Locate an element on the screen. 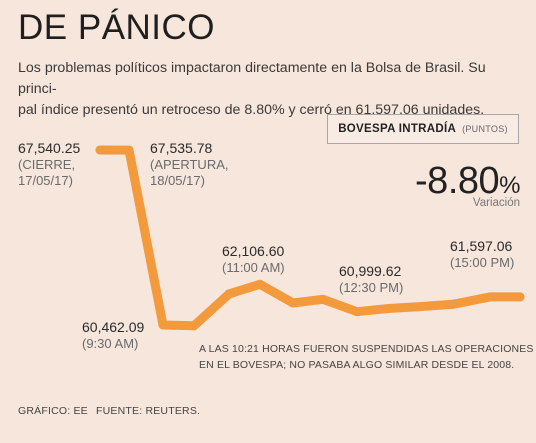 The image size is (536, 443). data-label-value: 62,106.60 is located at coordinates (253, 251).